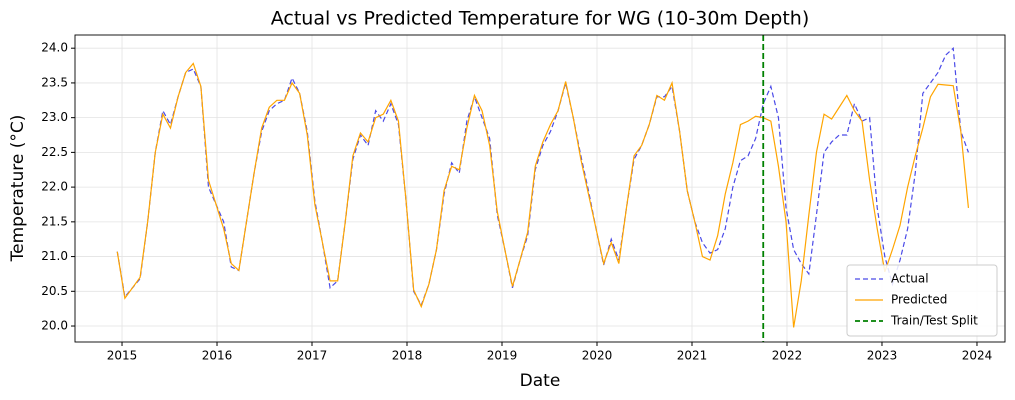  I want to click on y-tick-label: 22.0, so click(54, 187).